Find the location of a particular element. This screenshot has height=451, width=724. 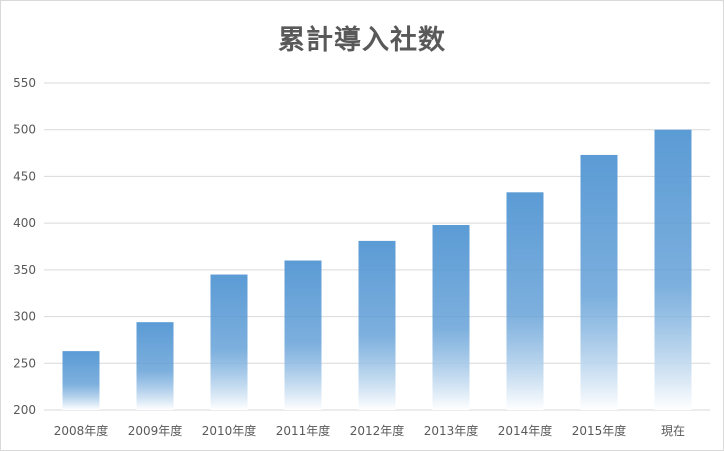

y-tick-label: 450 is located at coordinates (24, 176).